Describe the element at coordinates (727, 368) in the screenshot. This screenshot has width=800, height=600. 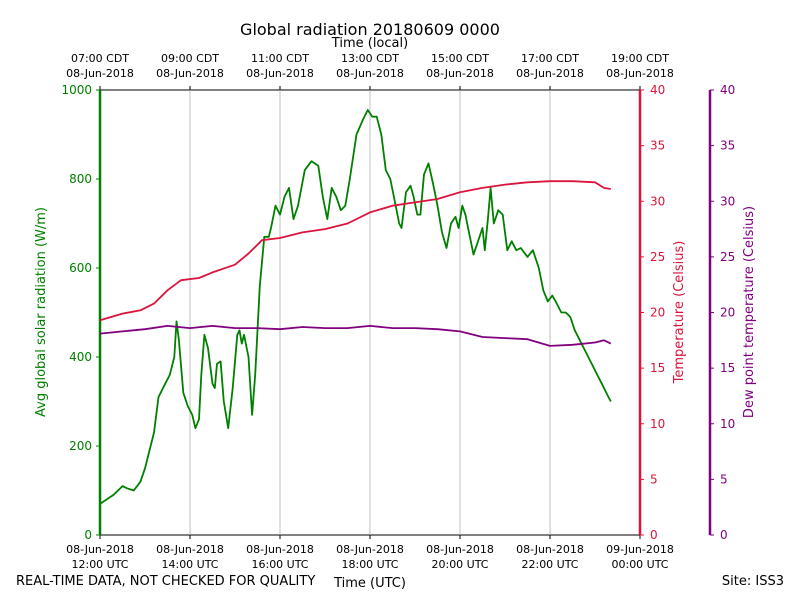
I see `dewpoint-tick-label: 15` at that location.